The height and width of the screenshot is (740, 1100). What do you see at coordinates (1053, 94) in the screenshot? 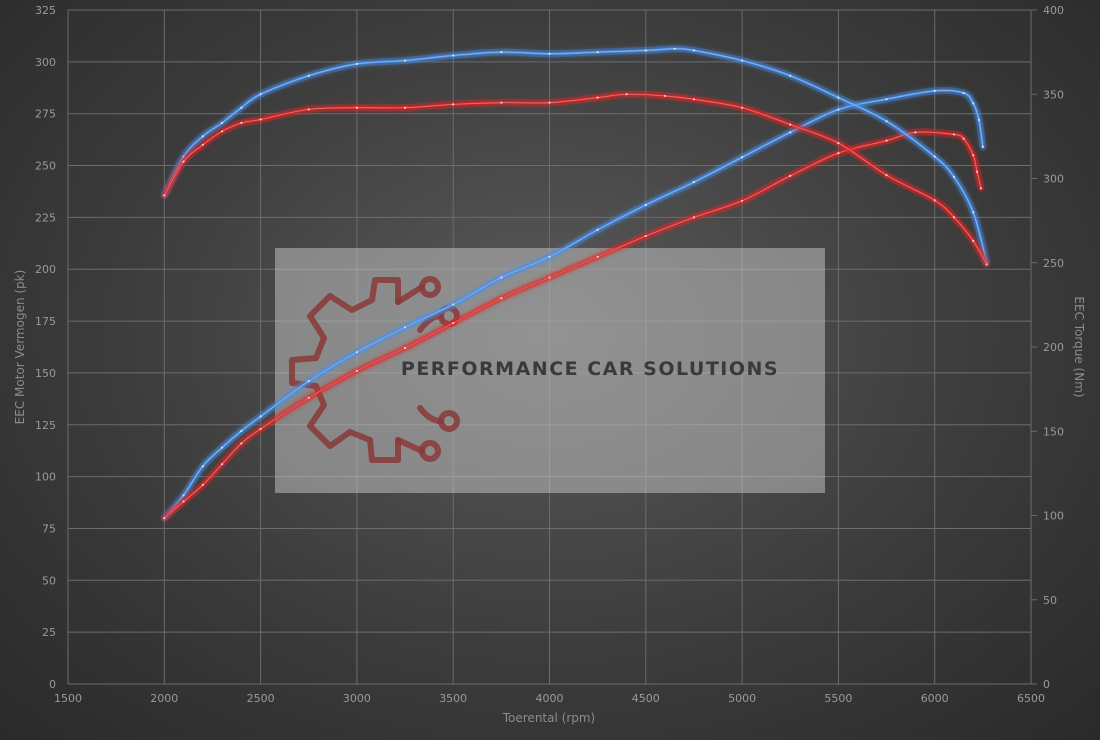
I see `y-right-tick-label: 350` at bounding box center [1053, 94].